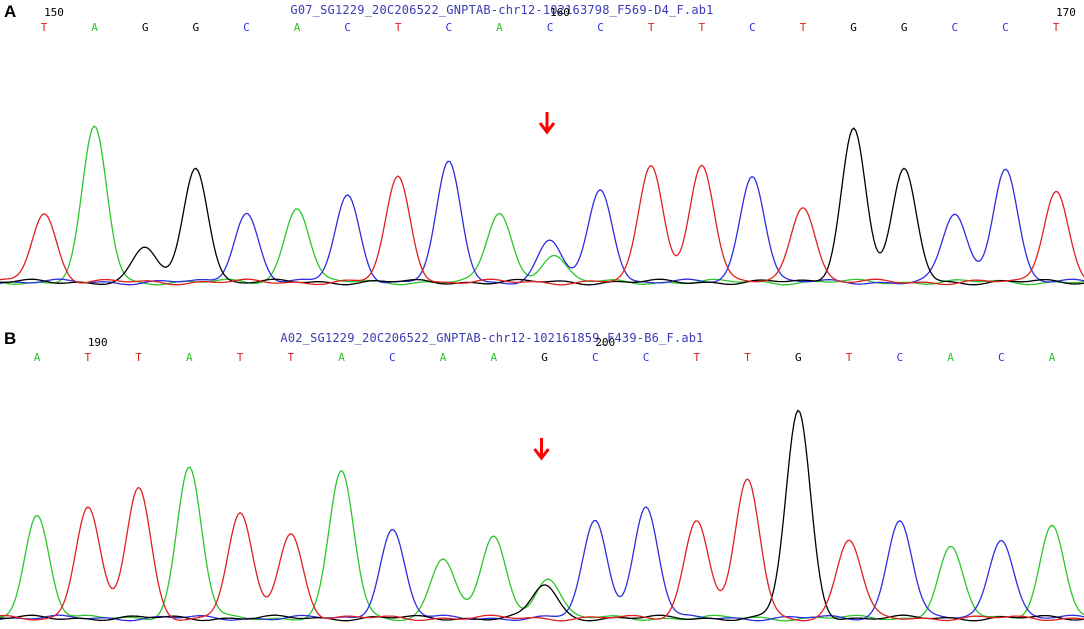  Describe the element at coordinates (1066, 12) in the screenshot. I see `position-label: 170` at that location.